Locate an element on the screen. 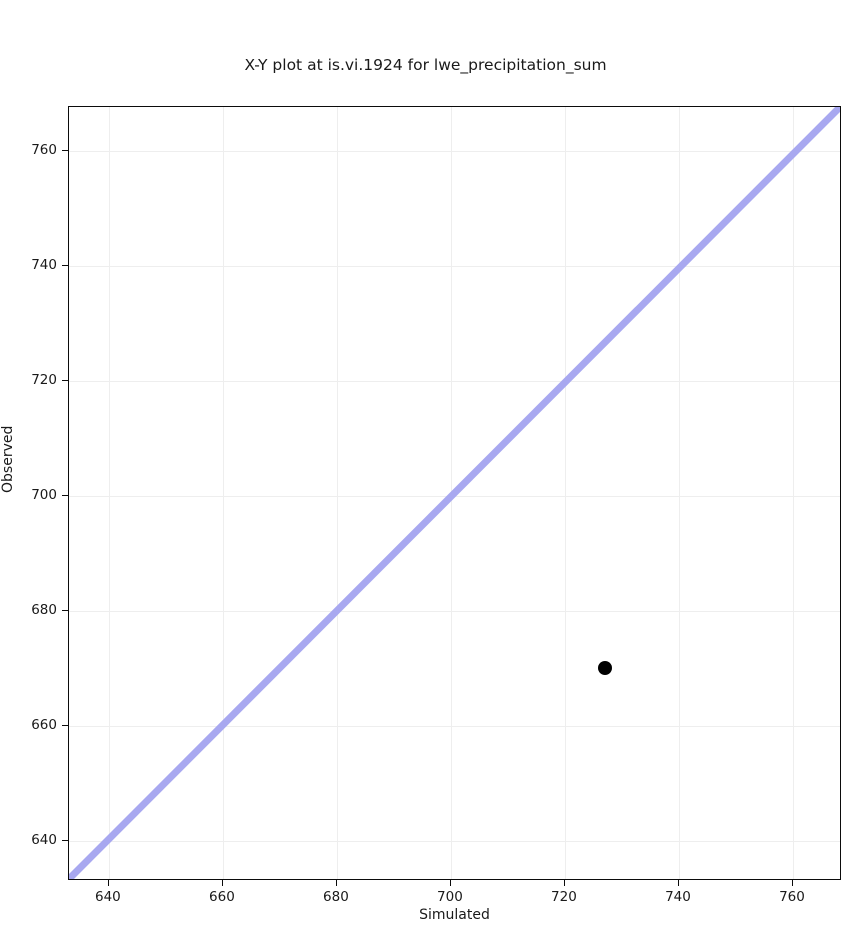 The image size is (851, 934). y-tick-label-720: 720 is located at coordinates (44, 379).